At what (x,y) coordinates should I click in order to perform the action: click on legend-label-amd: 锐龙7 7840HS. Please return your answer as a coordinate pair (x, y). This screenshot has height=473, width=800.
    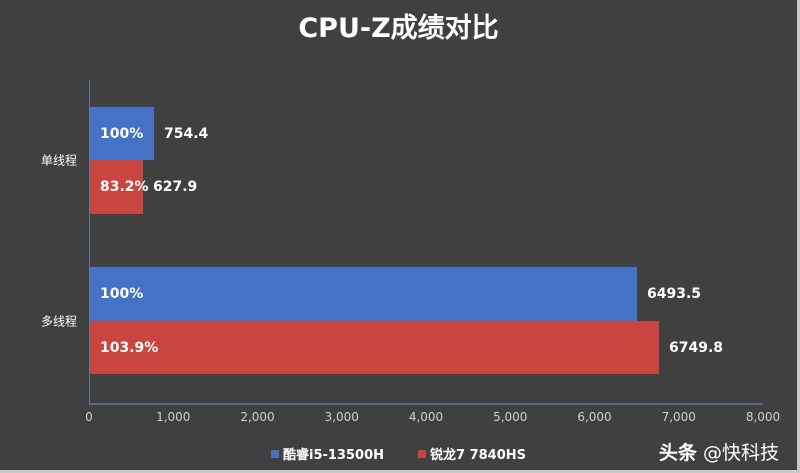
    Looking at the image, I should click on (478, 455).